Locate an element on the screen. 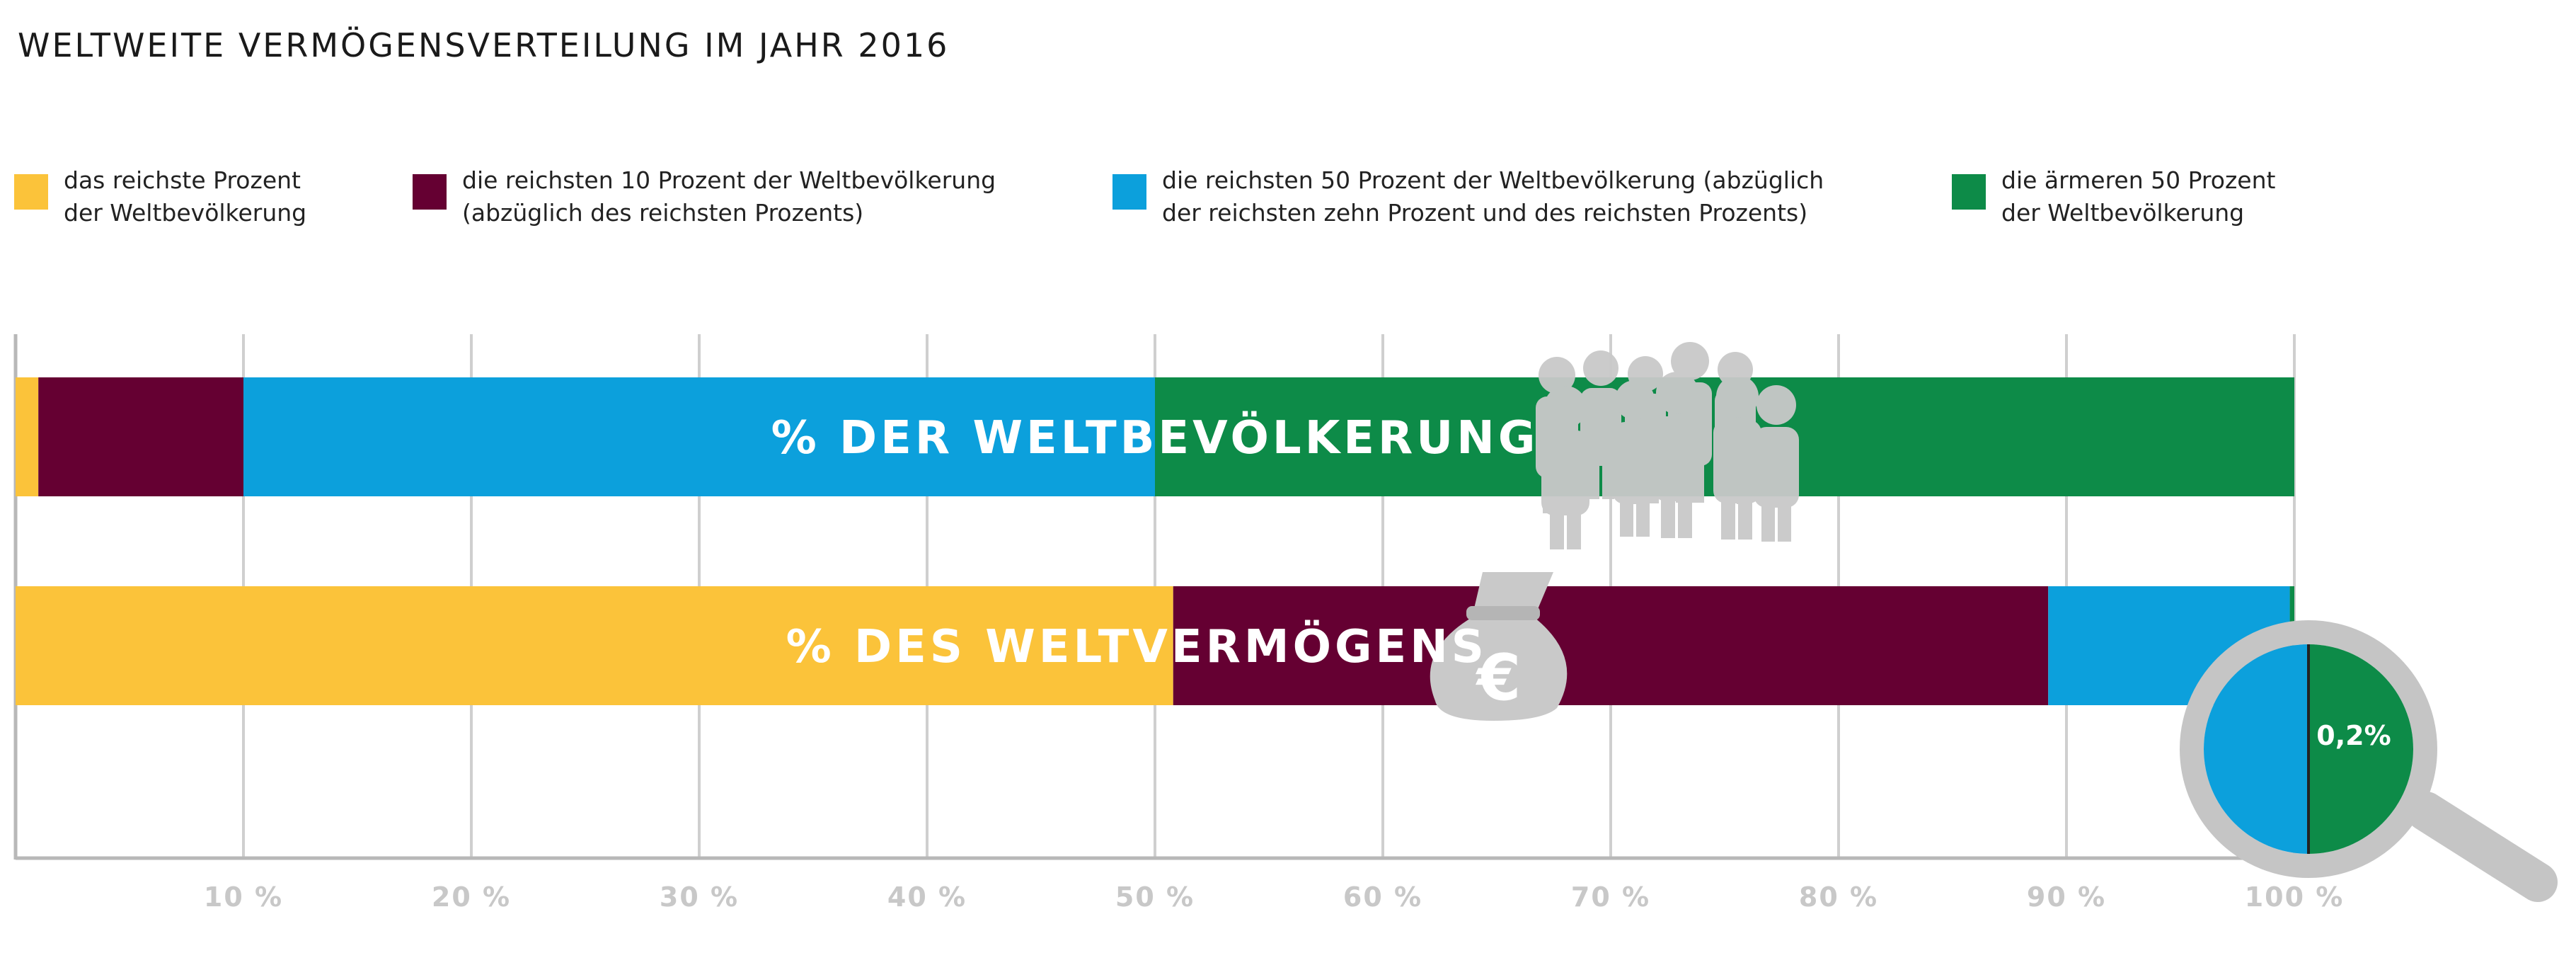 Image resolution: width=2576 pixels, height=953 pixels. magnifier-icon: 0,2% is located at coordinates (2369, 761).